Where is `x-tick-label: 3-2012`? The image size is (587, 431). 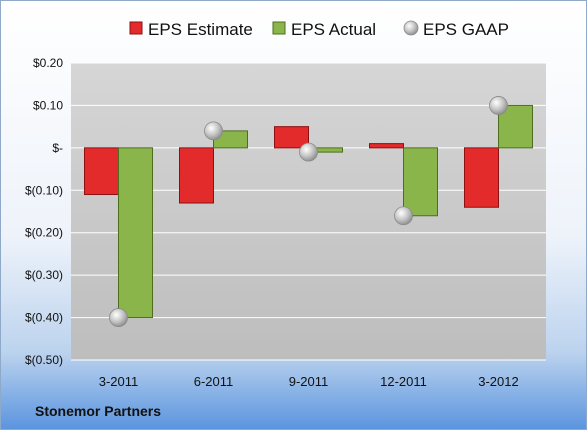 x-tick-label: 3-2012 is located at coordinates (498, 381).